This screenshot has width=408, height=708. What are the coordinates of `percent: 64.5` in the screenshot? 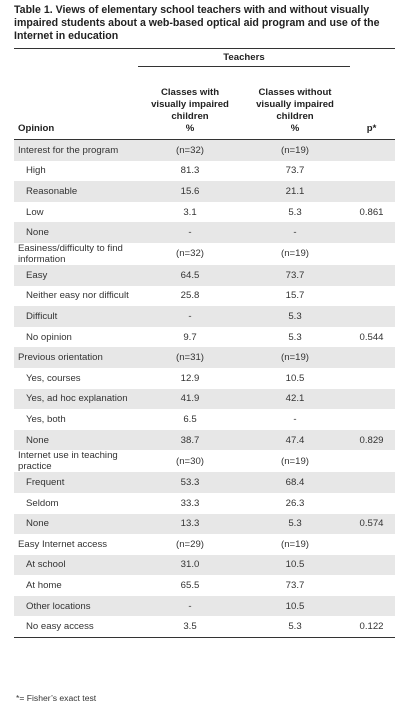 It's located at (190, 275).